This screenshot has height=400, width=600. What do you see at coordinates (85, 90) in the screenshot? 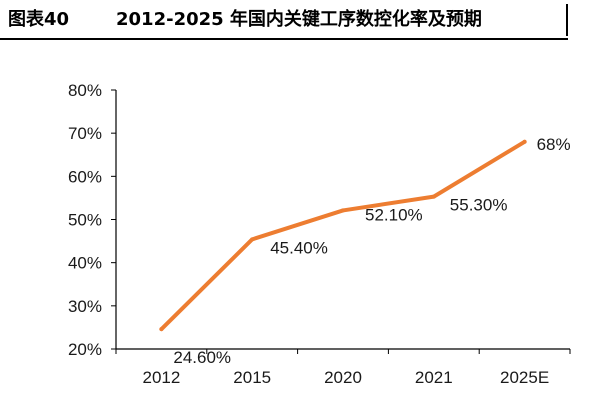
I see `y-tick-label: 80%` at bounding box center [85, 90].